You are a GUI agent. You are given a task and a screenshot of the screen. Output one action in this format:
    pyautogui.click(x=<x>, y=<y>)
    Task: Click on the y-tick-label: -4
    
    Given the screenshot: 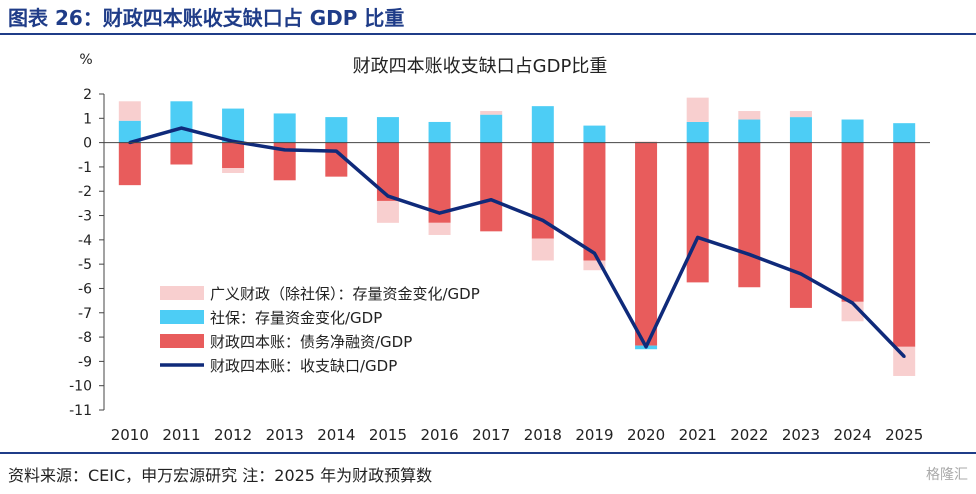 What is the action you would take?
    pyautogui.click(x=85, y=241)
    